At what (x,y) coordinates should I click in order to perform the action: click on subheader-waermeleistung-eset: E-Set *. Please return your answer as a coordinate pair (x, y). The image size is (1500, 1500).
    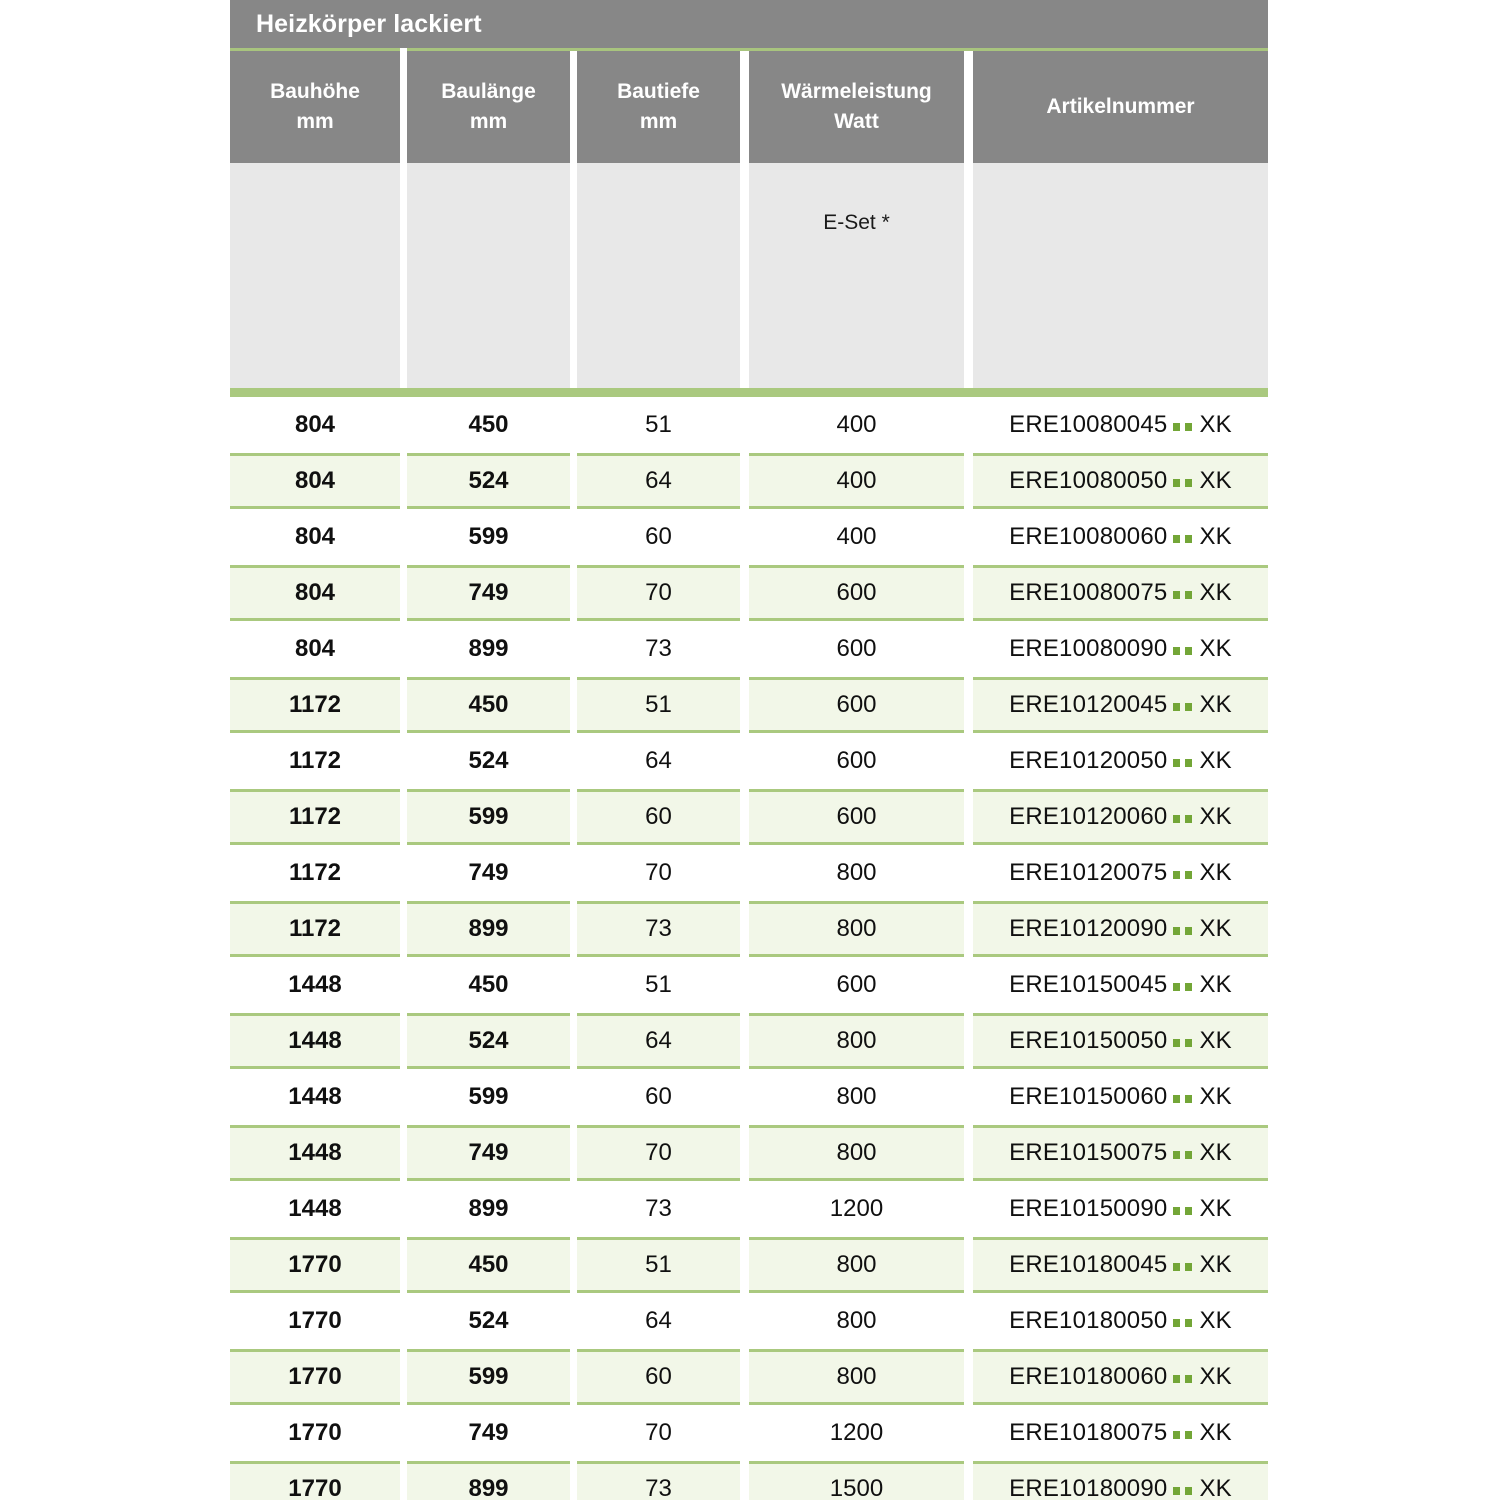
    Looking at the image, I should click on (856, 275).